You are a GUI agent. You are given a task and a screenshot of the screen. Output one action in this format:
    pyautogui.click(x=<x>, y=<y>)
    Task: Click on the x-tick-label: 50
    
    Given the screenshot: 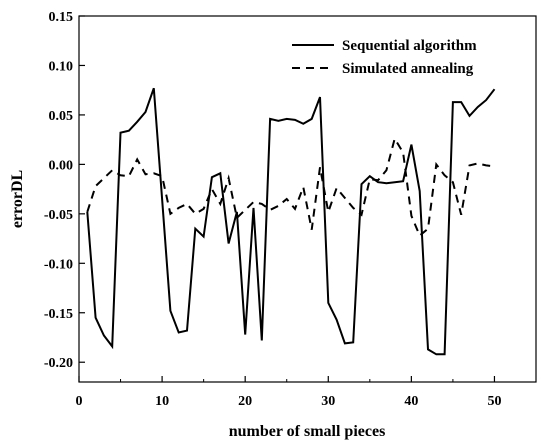 What is the action you would take?
    pyautogui.click(x=494, y=401)
    